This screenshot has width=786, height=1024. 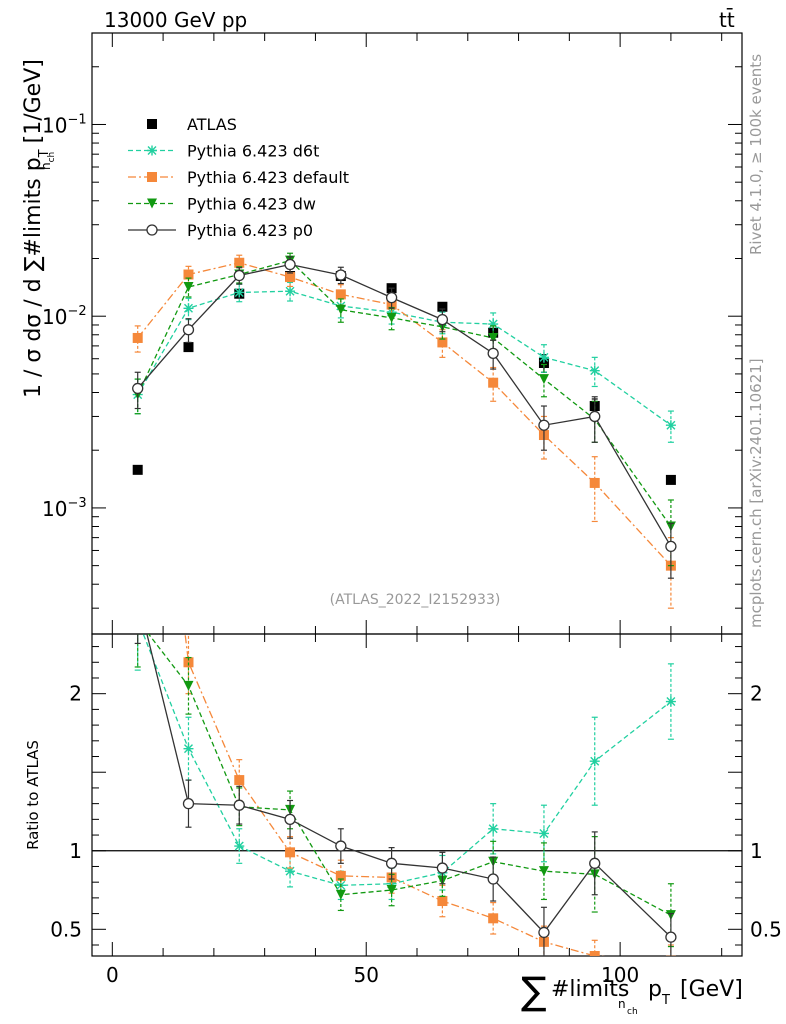 I want to click on legend-entry: Pythia 6.423 d6t, so click(x=223, y=151).